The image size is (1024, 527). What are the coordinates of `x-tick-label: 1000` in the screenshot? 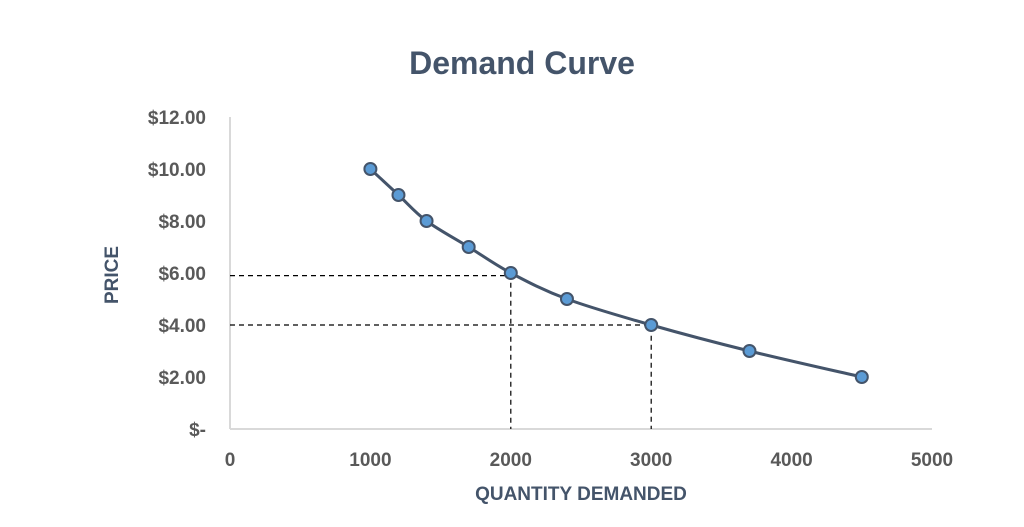 It's located at (370, 460).